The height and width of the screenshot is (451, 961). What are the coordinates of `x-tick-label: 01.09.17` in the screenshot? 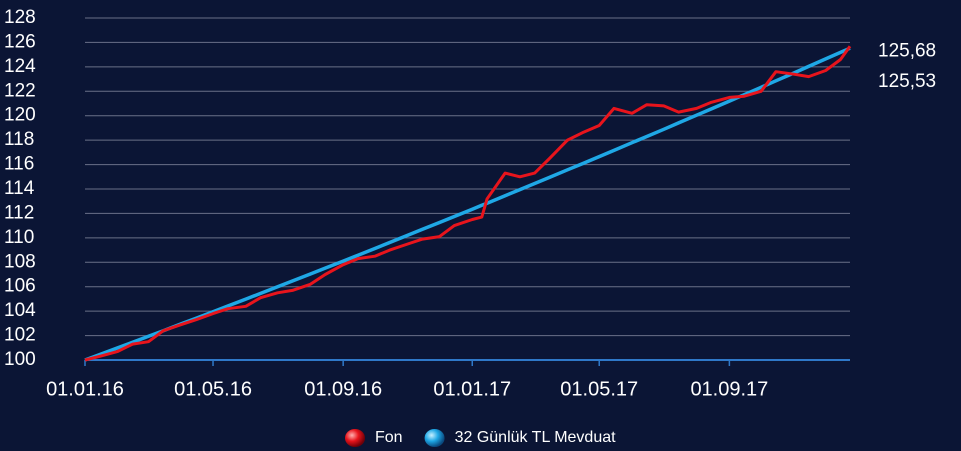 It's located at (729, 389).